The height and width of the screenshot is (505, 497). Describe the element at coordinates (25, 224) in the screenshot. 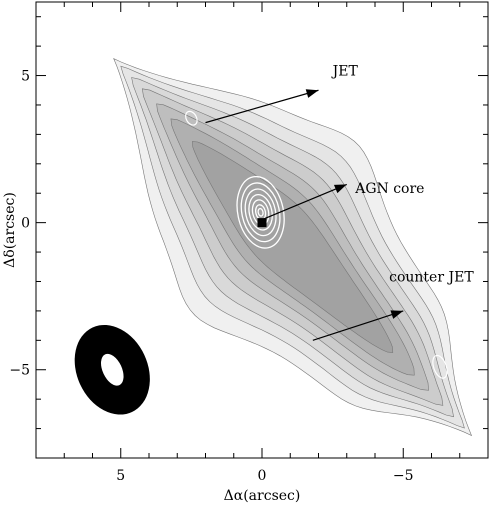

I see `y-tick-label: 0` at that location.